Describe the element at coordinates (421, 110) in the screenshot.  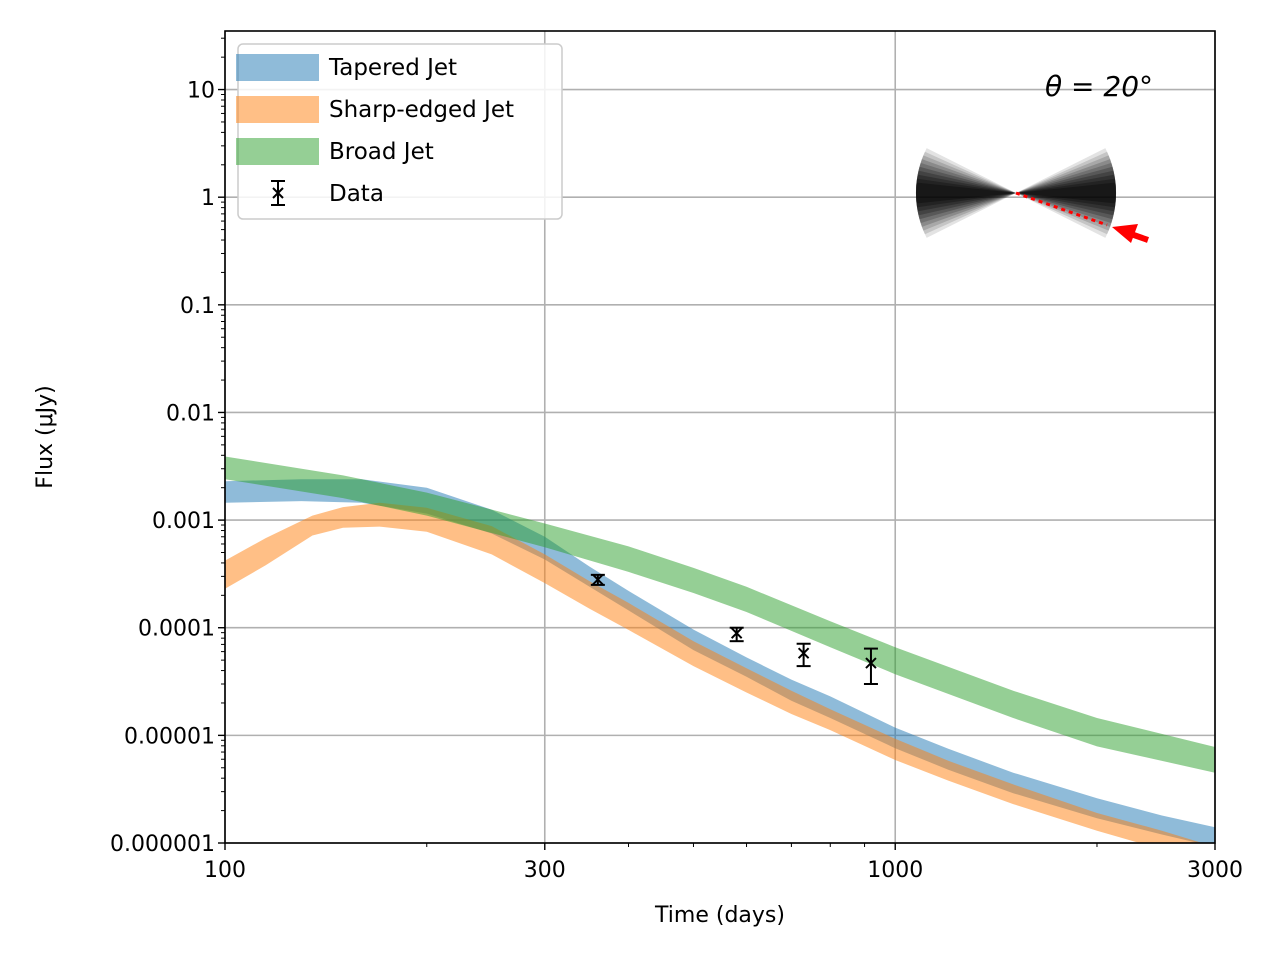
I see `legend-label-sharp-edged-jet: Sharp-edged Jet` at that location.